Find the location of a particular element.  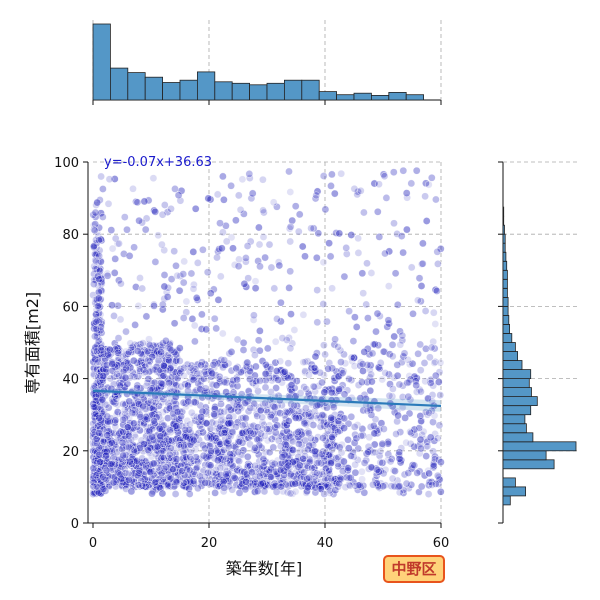

y-tick-label: 80 is located at coordinates (70, 235).